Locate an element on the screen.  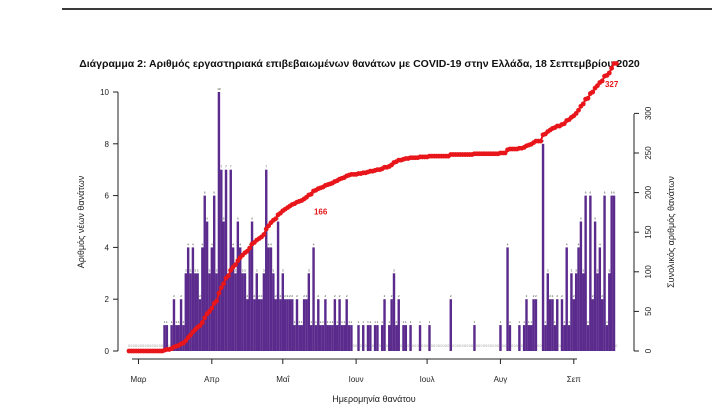
right-tick-label: 200 is located at coordinates (648, 192).